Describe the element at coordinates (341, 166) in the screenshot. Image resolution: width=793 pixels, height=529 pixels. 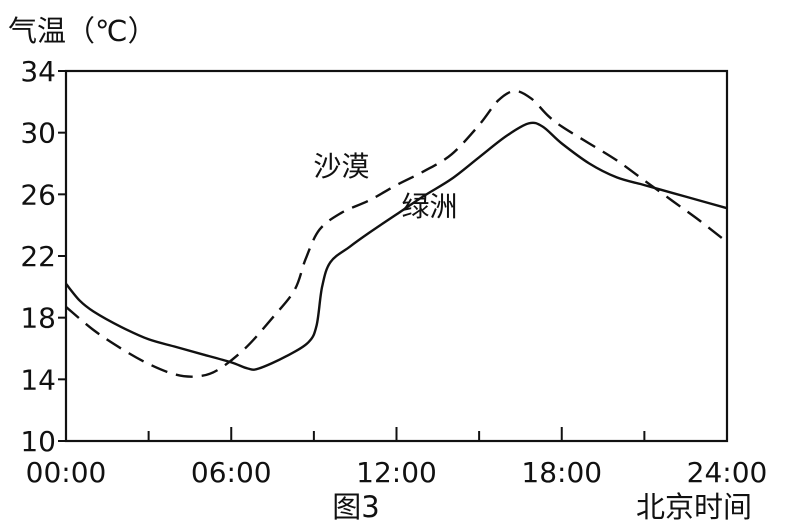
I see `series-label: 沙漠` at that location.